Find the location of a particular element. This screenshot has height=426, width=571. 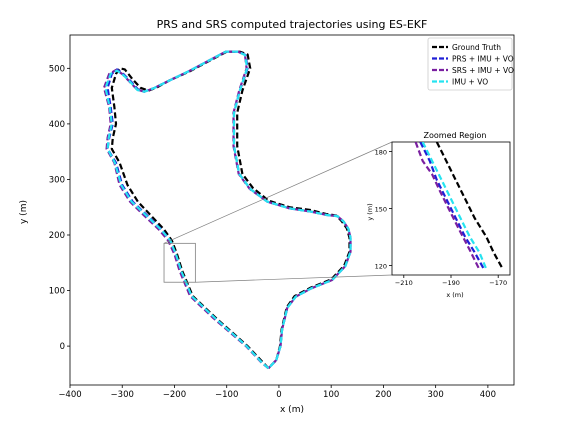

main-x-tick-label: 400 is located at coordinates (488, 395).